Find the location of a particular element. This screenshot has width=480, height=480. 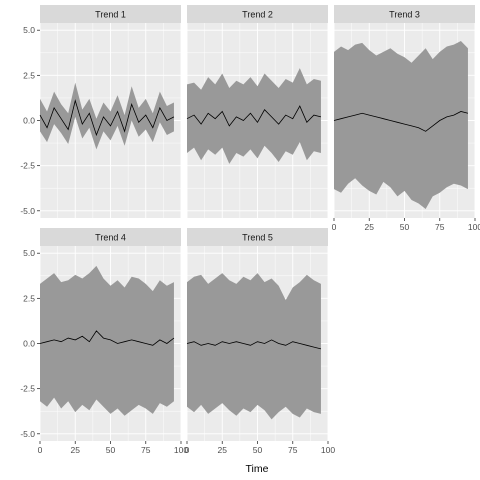

facet-panel: Trend 5 0 25 50 75 100 is located at coordinates (260, 341).